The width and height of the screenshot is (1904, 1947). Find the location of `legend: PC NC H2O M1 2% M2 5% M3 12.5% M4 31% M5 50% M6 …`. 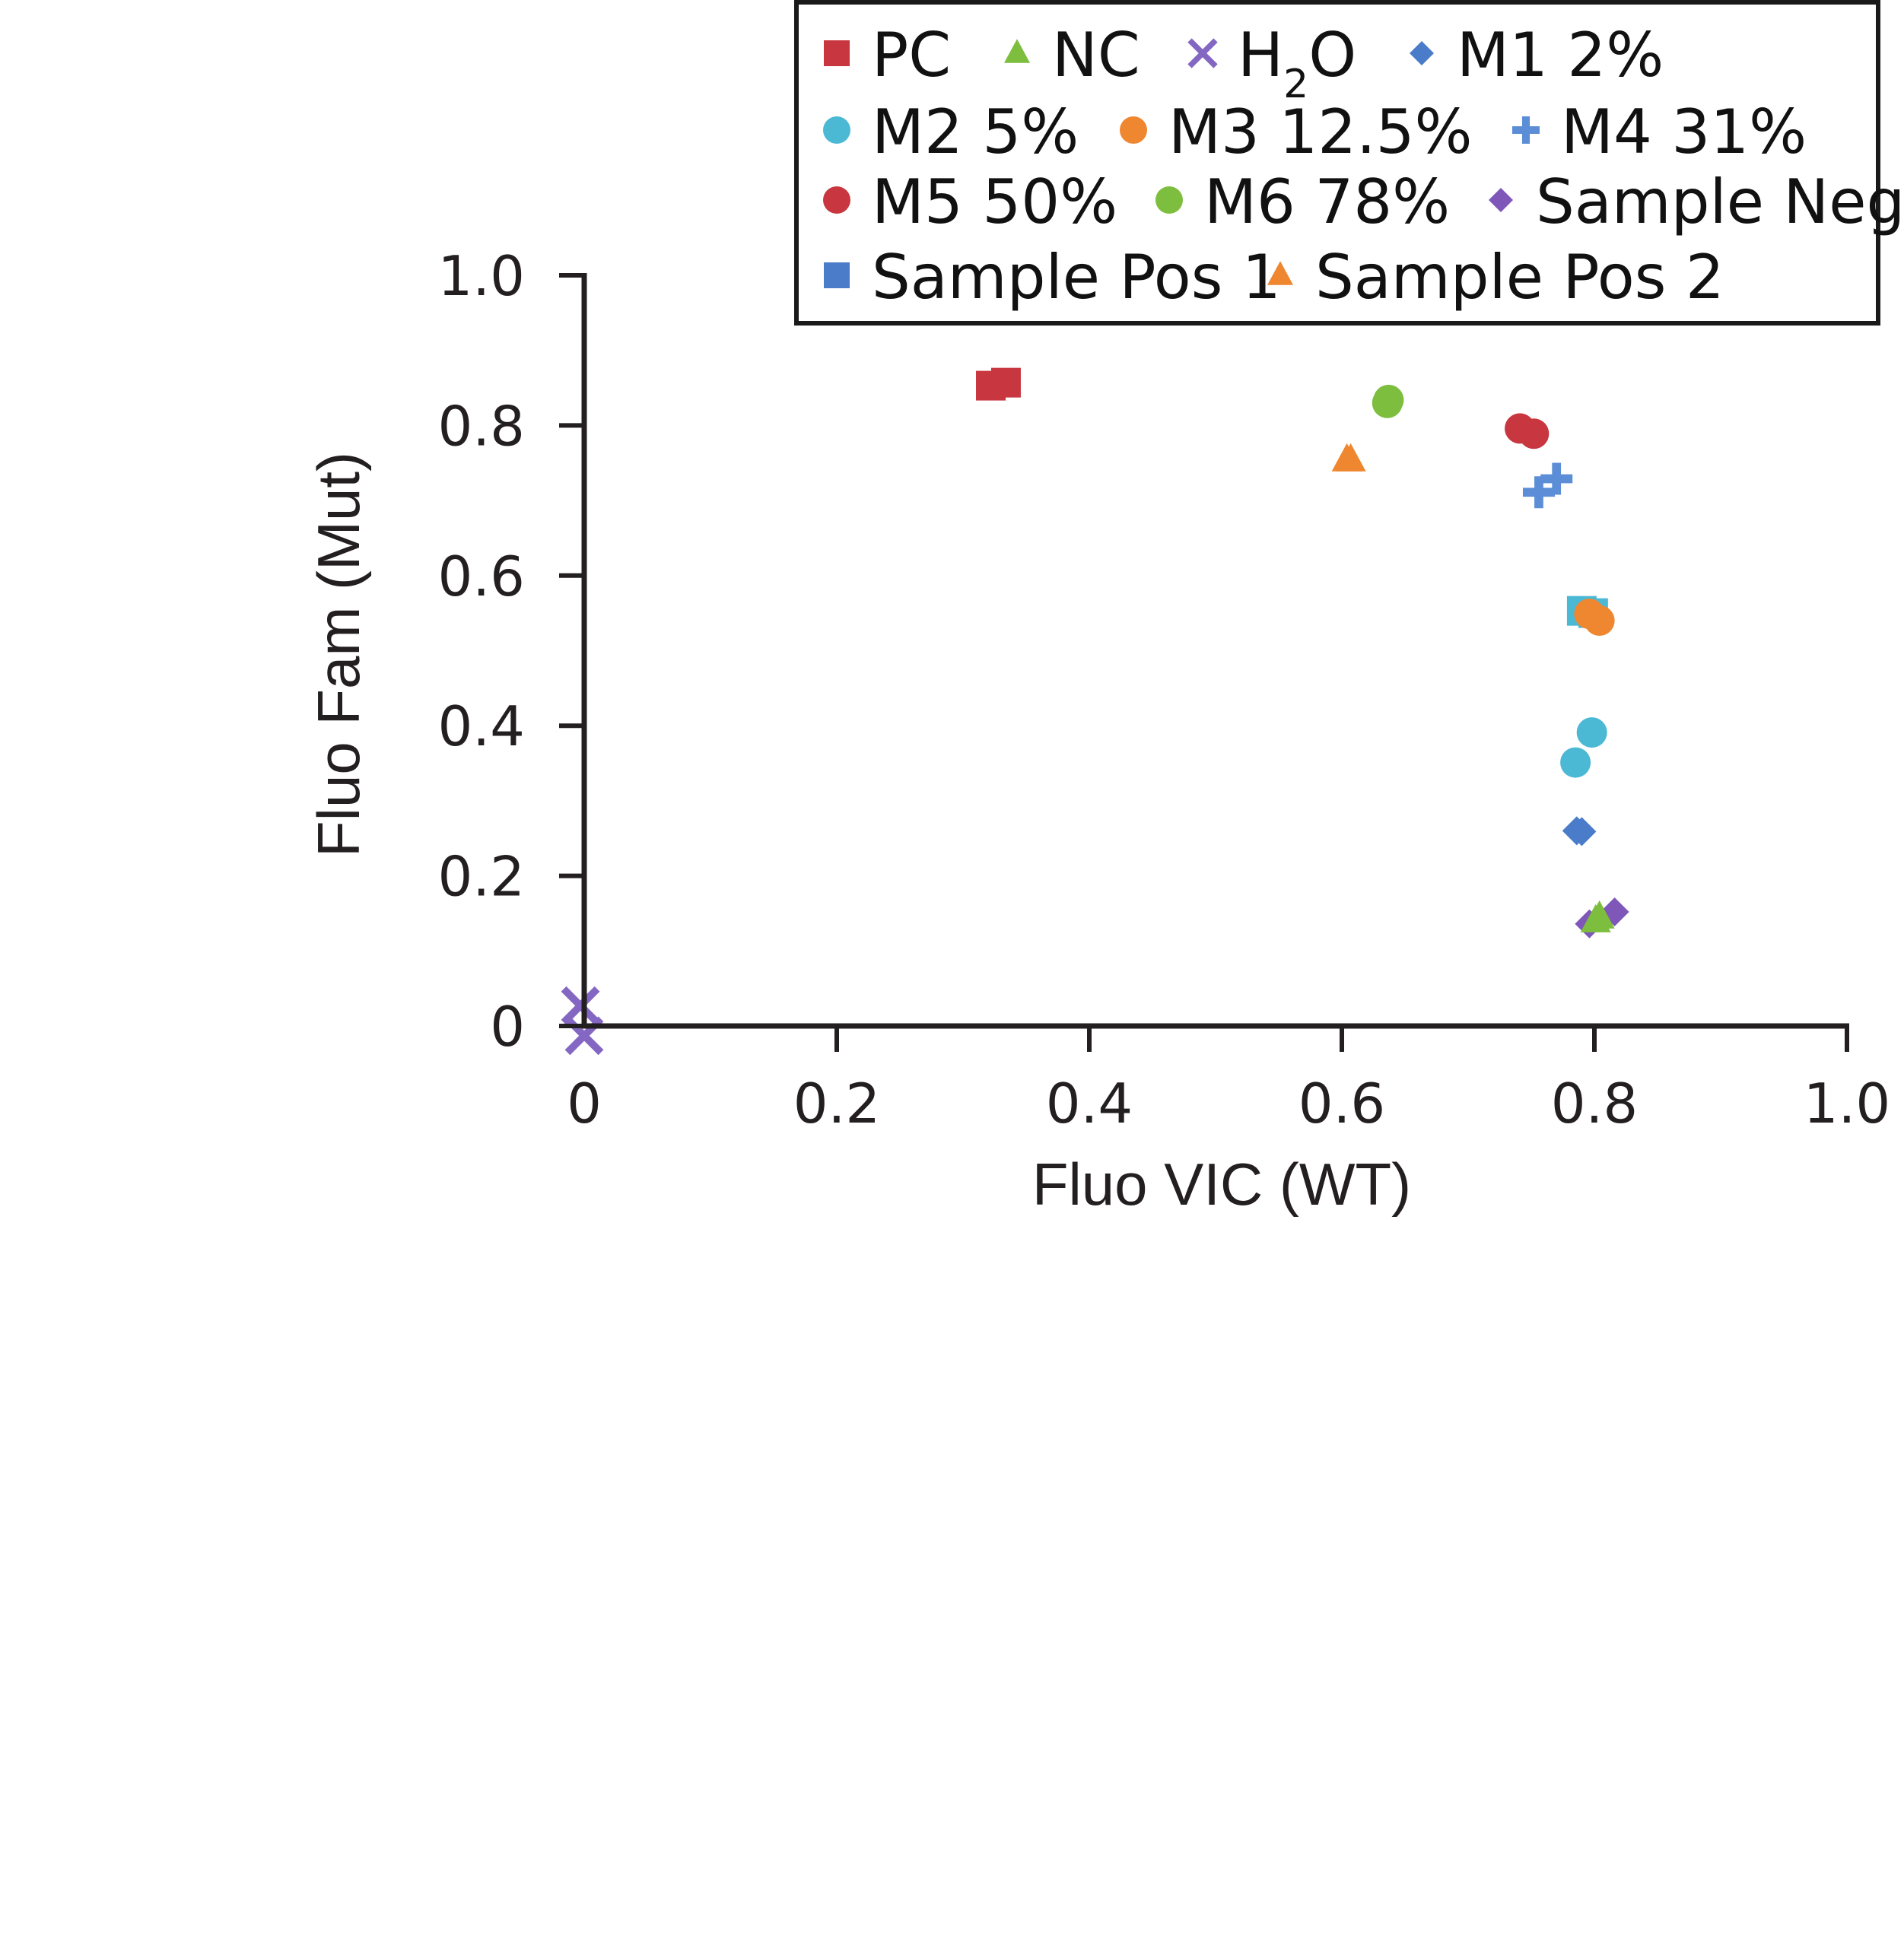

legend: PC NC H2O M1 2% M2 5% M3 12.5% M4 31% M5 50% M6 … is located at coordinates (1349, 163).